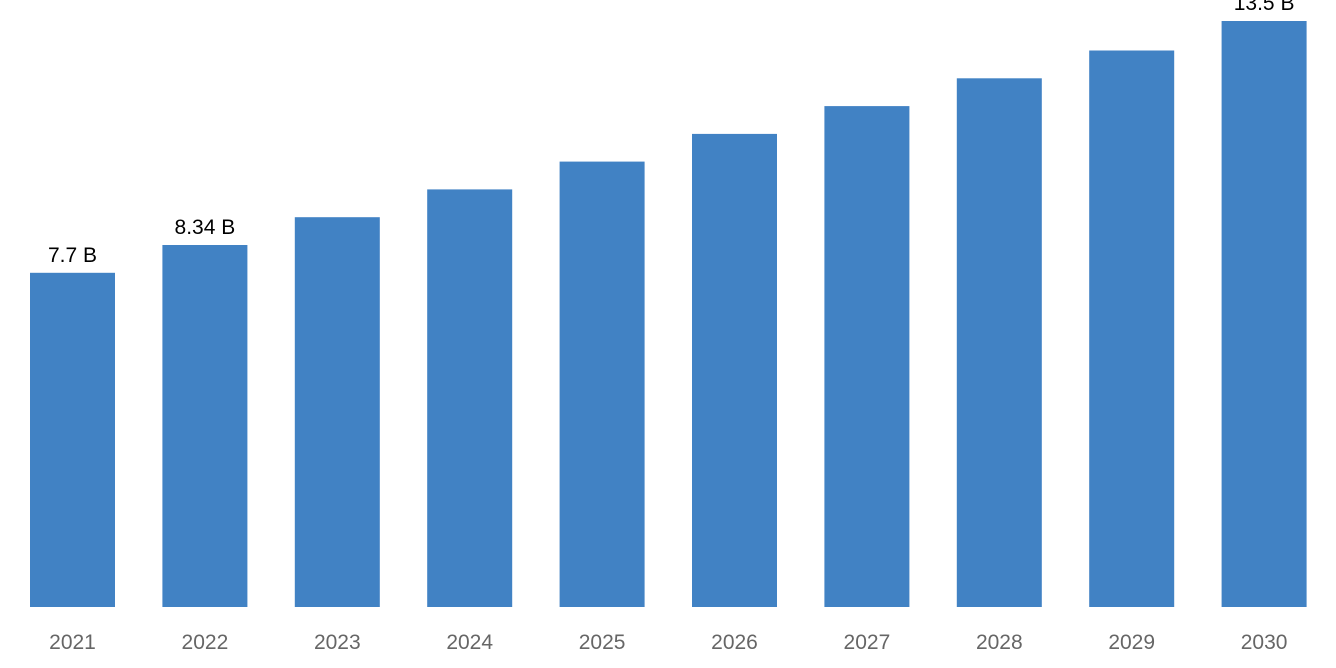 This screenshot has height=668, width=1336. What do you see at coordinates (1132, 328) in the screenshot?
I see `bar-2029` at bounding box center [1132, 328].